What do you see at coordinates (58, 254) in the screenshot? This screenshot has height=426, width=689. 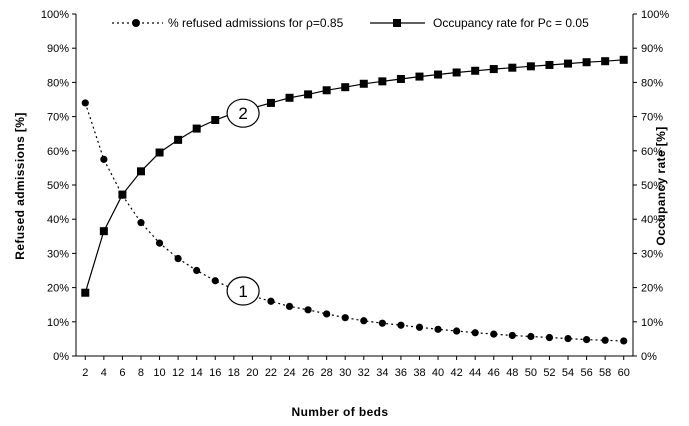 I see `left-y-tick-label: 30%` at bounding box center [58, 254].